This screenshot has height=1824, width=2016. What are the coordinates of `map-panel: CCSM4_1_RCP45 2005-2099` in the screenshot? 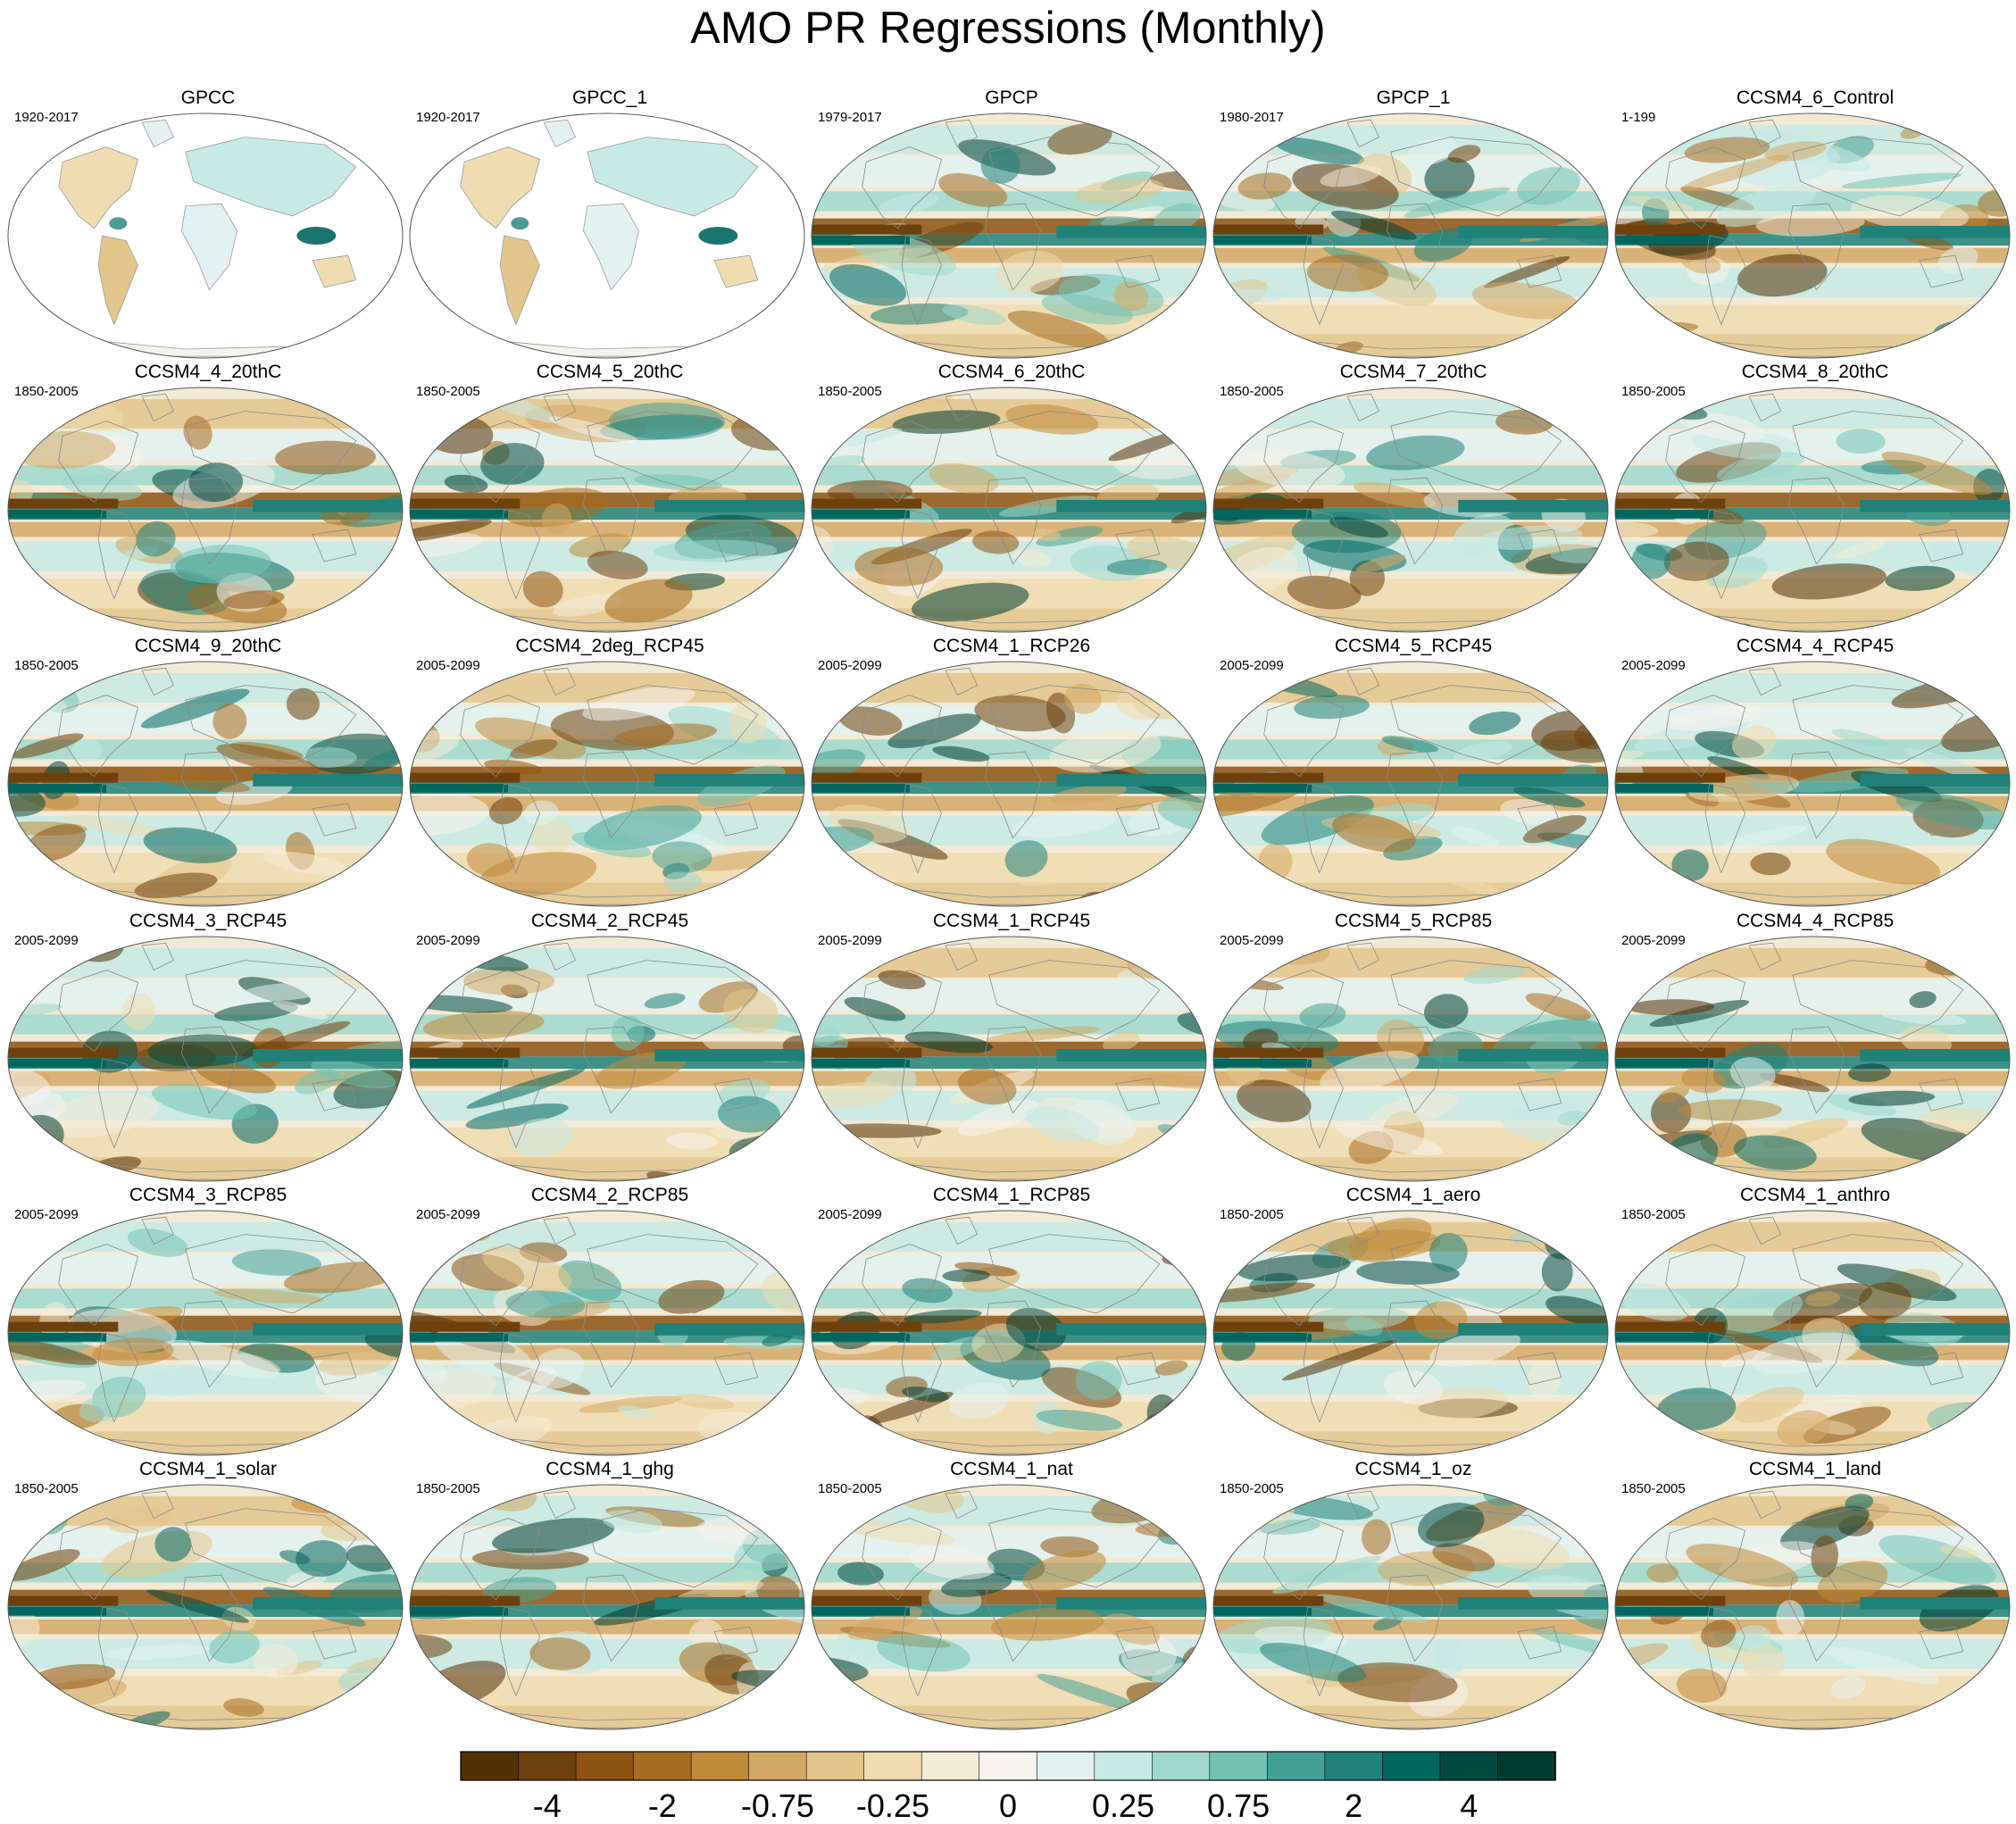 It's located at (1011, 1047).